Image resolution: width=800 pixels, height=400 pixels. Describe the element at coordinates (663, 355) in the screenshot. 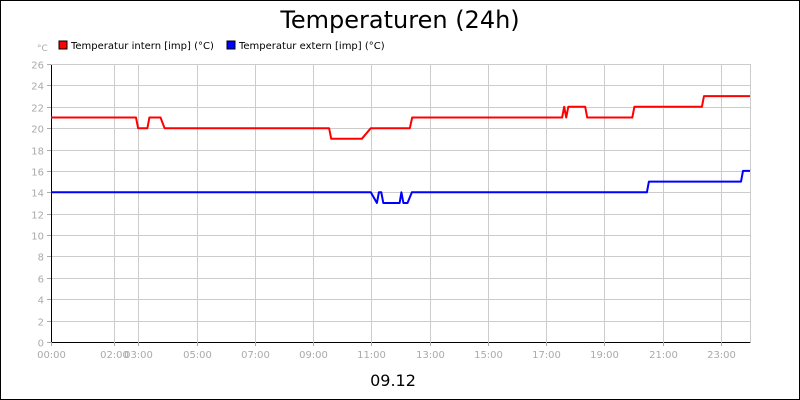

I see `x-tick-label: 21:00` at that location.